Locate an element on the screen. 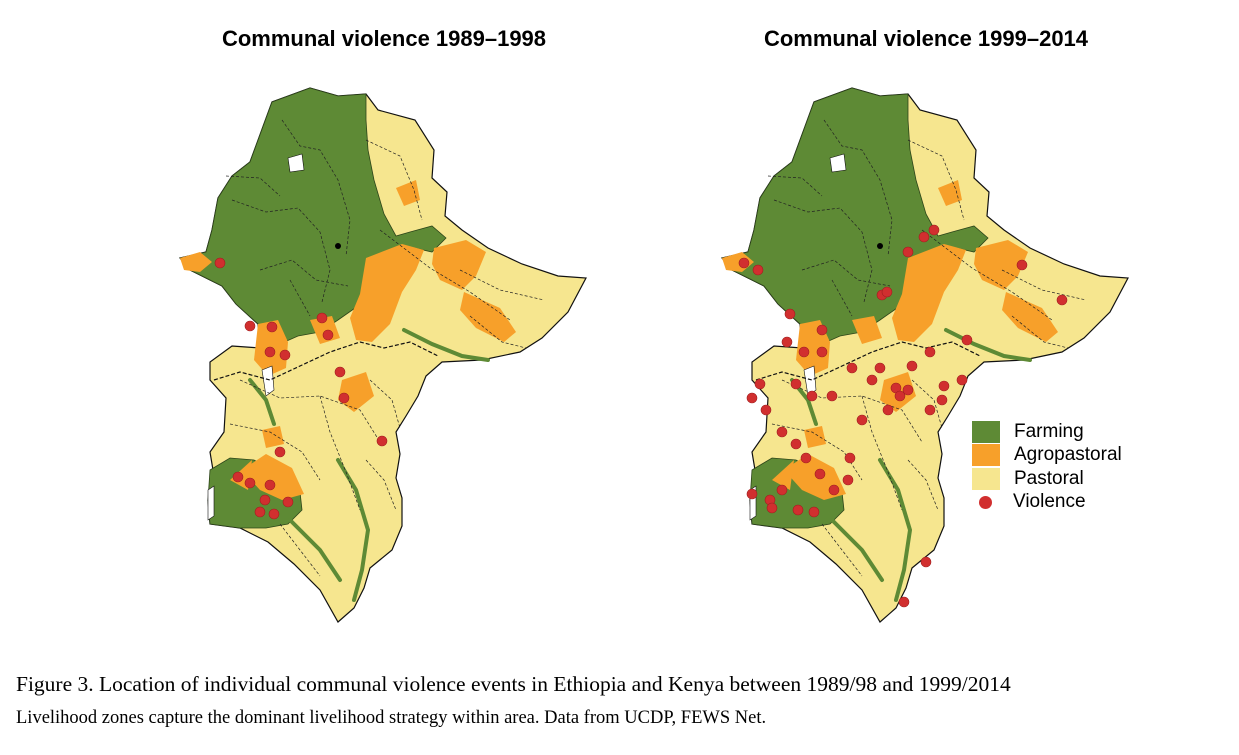 Image resolution: width=1239 pixels, height=755 pixels. legend-item-farming: Farming is located at coordinates (1047, 432).